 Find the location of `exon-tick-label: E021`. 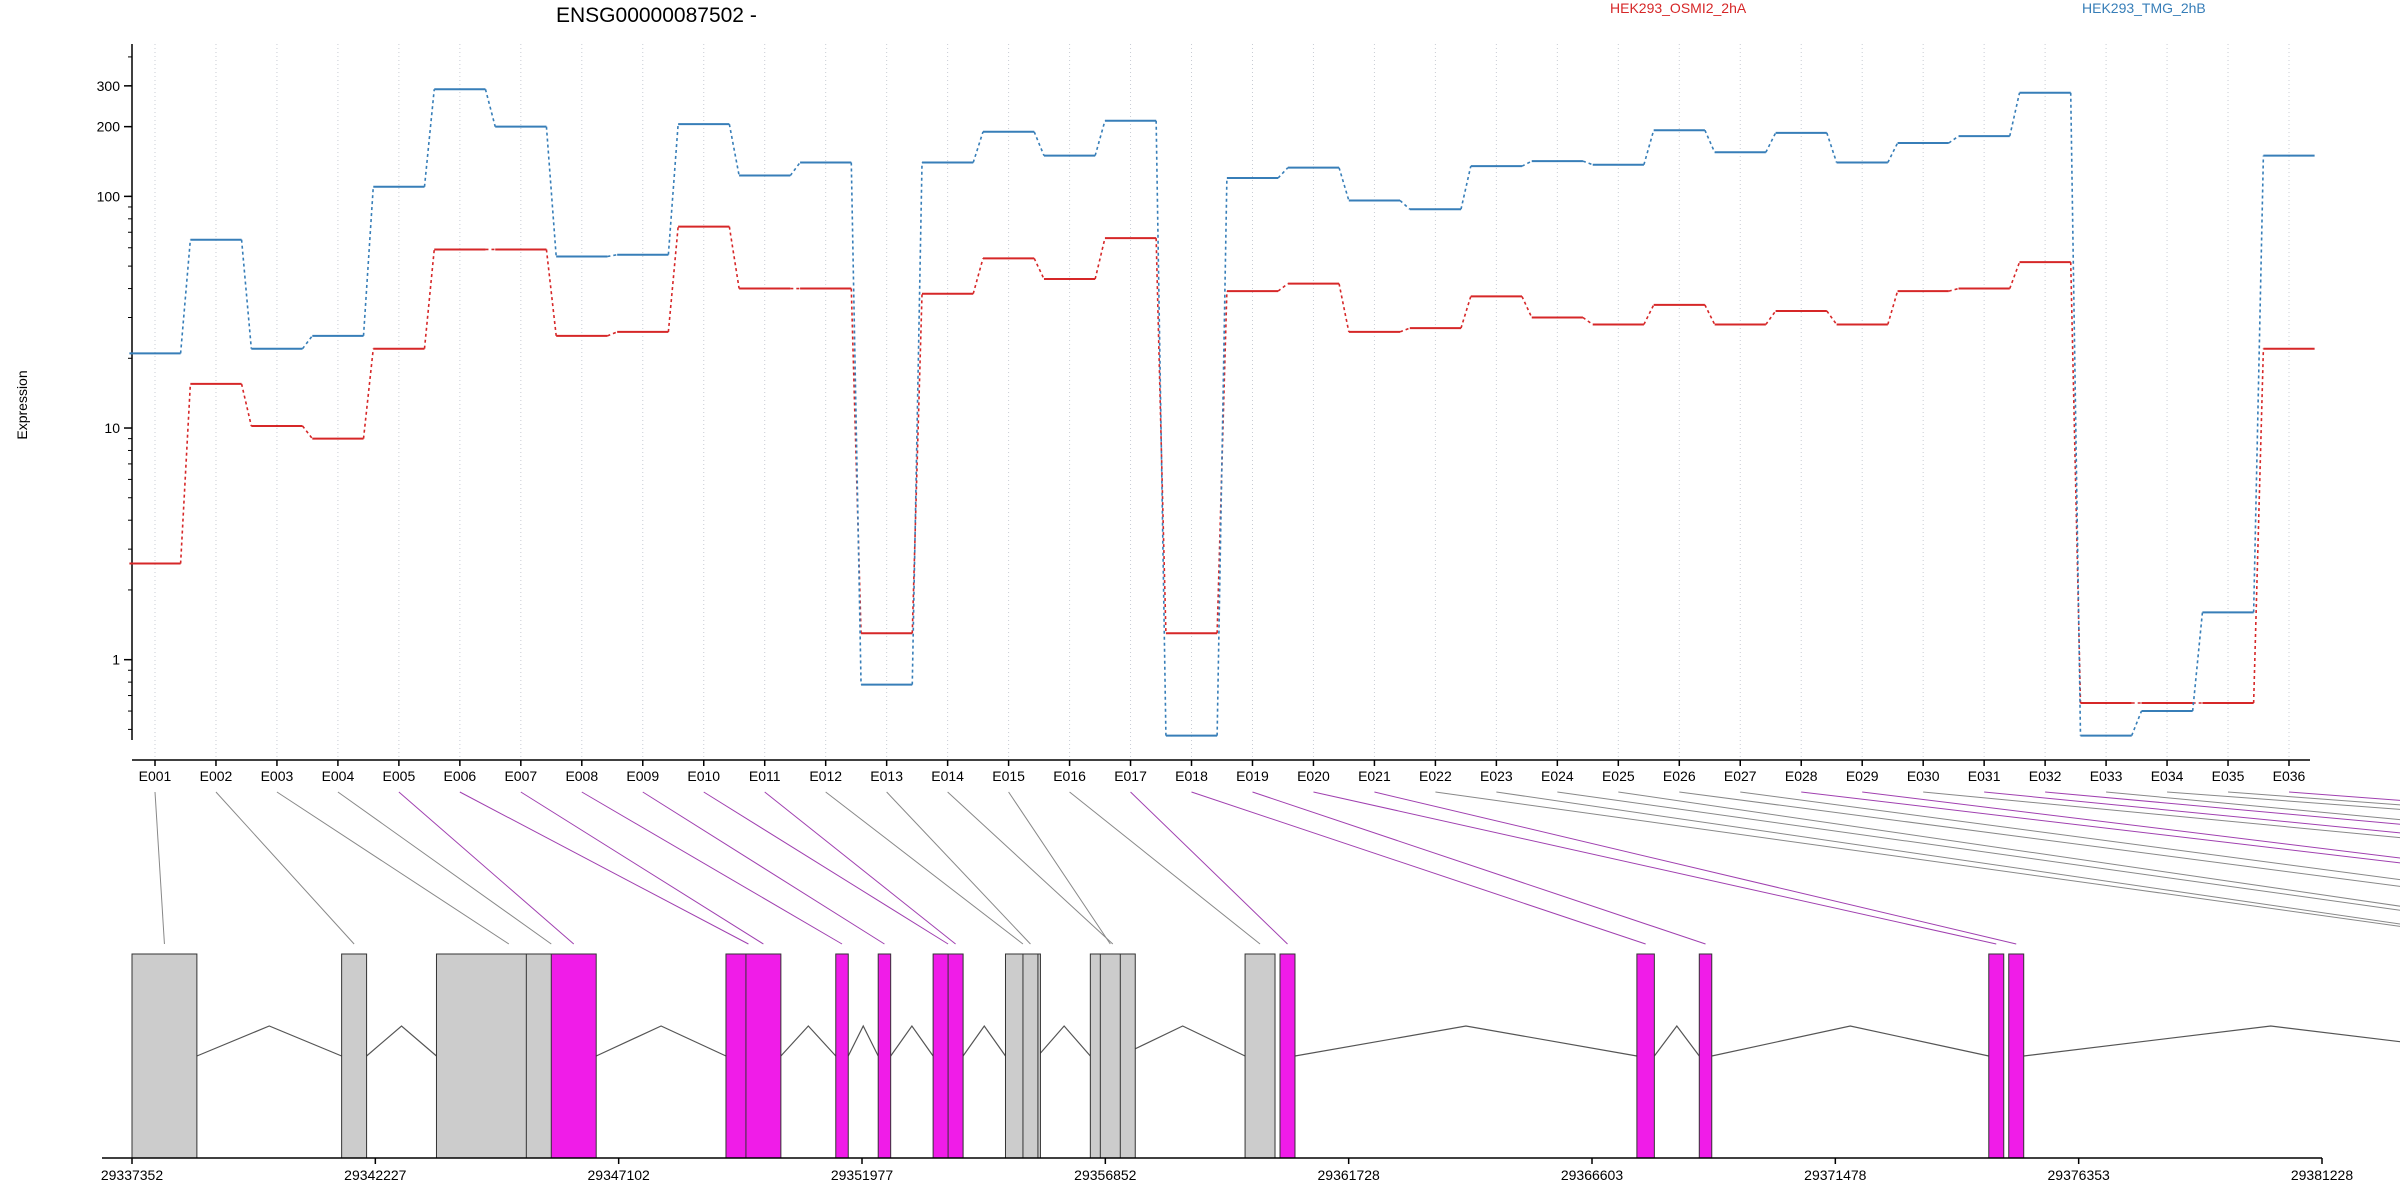

exon-tick-label: E021 is located at coordinates (1374, 776).